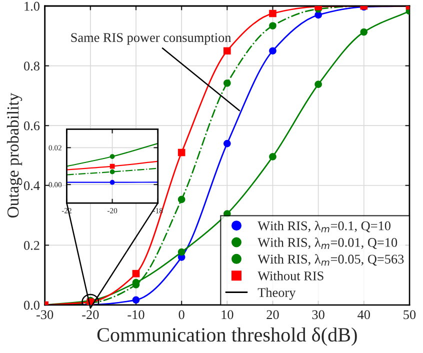 The height and width of the screenshot is (353, 423). I want to click on y-tick-label: 0.2, so click(32, 245).